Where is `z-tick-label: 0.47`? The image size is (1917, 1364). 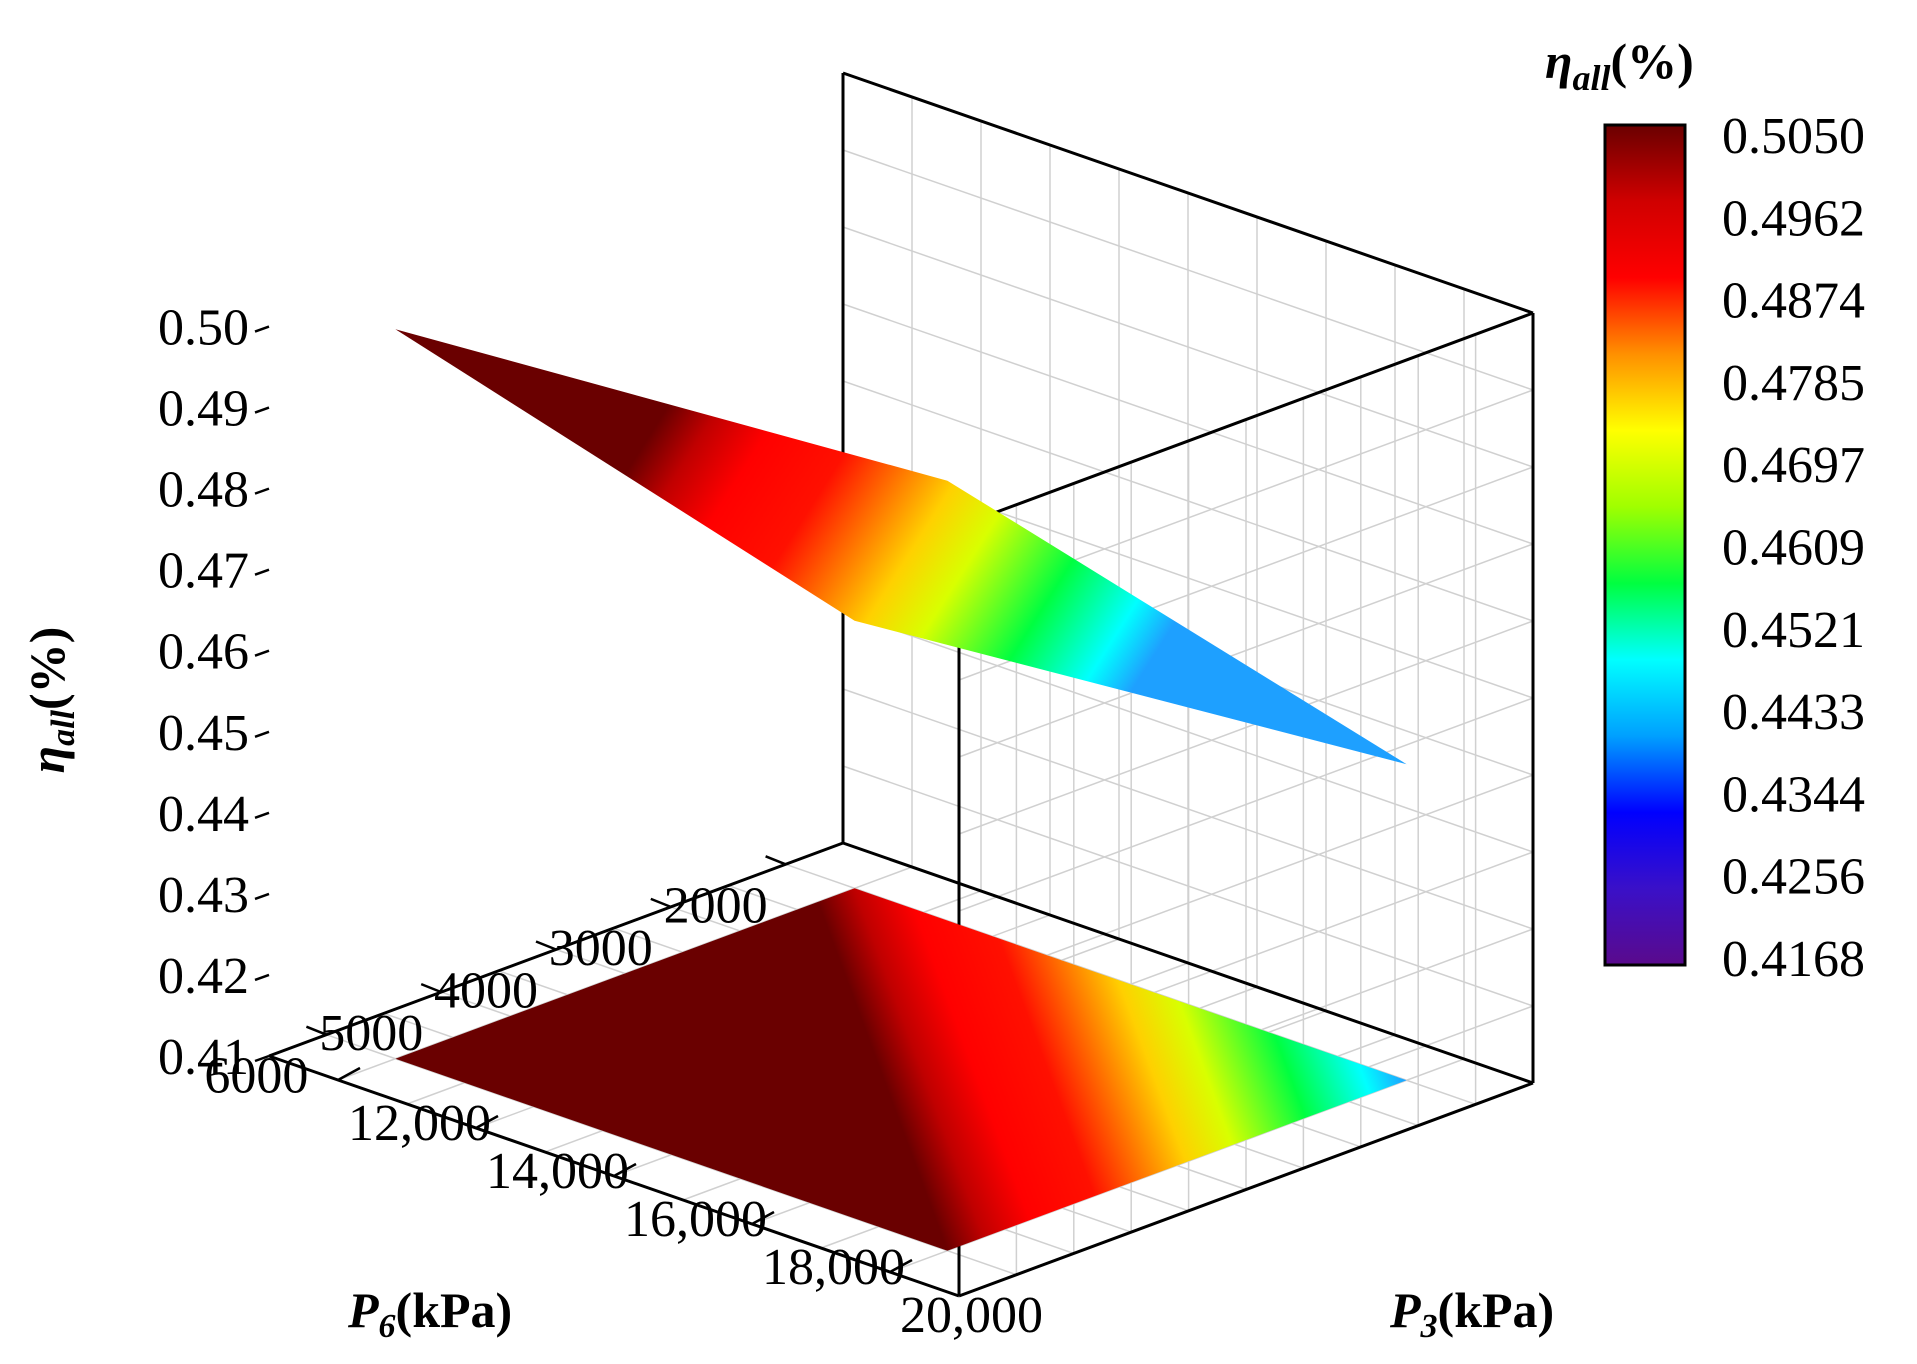
z-tick-label: 0.47 is located at coordinates (203, 571).